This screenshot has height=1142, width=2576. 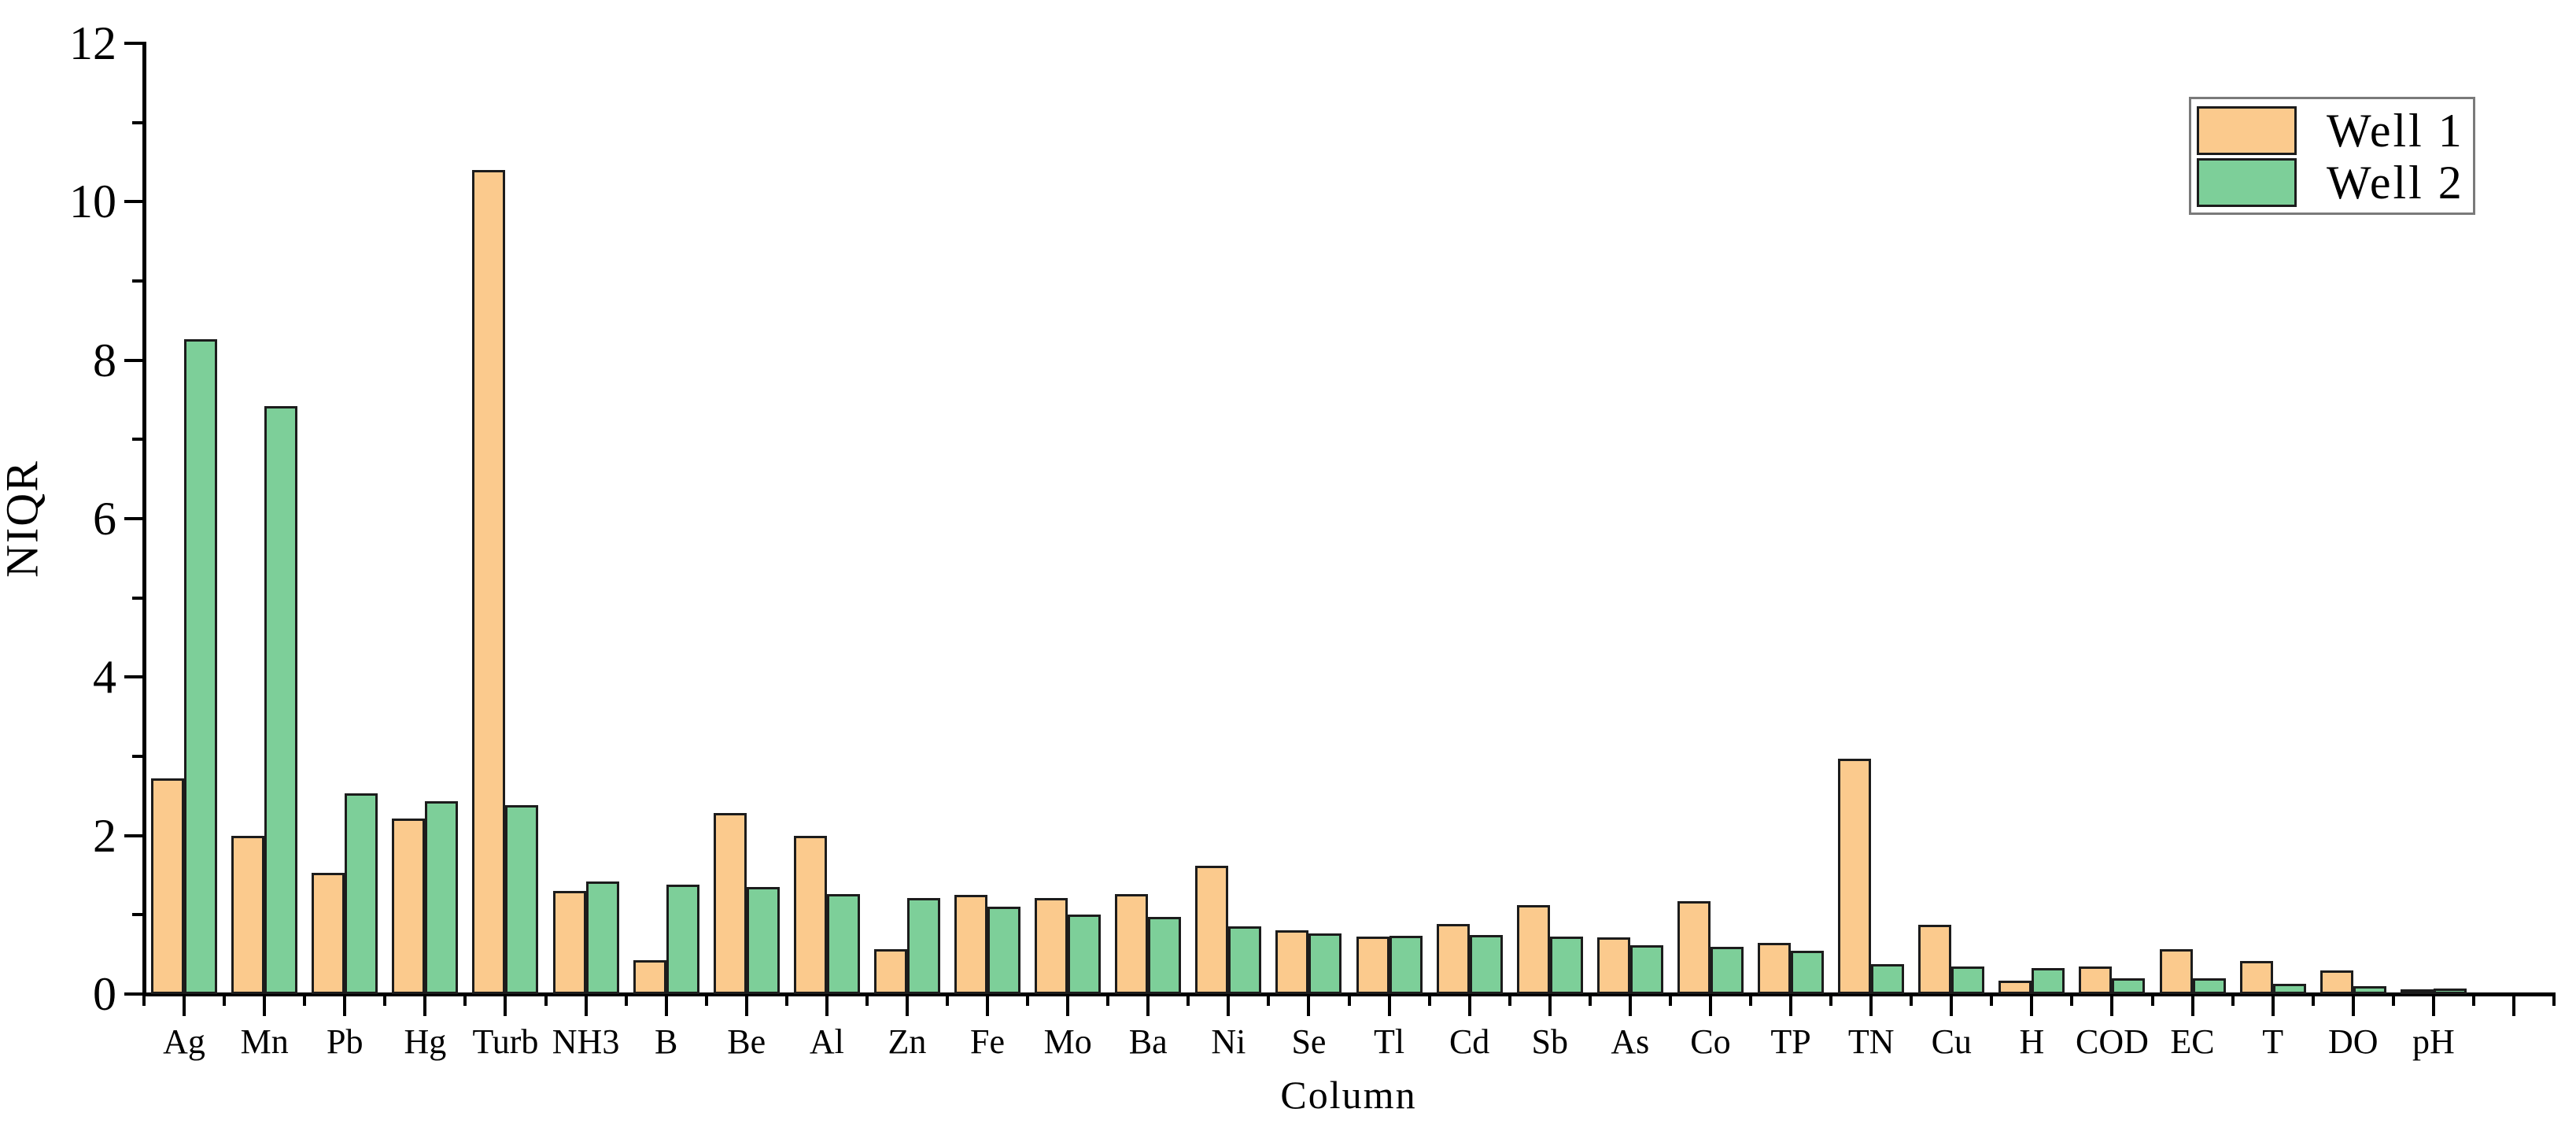 What do you see at coordinates (1613, 966) in the screenshot?
I see `bar-well1-As` at bounding box center [1613, 966].